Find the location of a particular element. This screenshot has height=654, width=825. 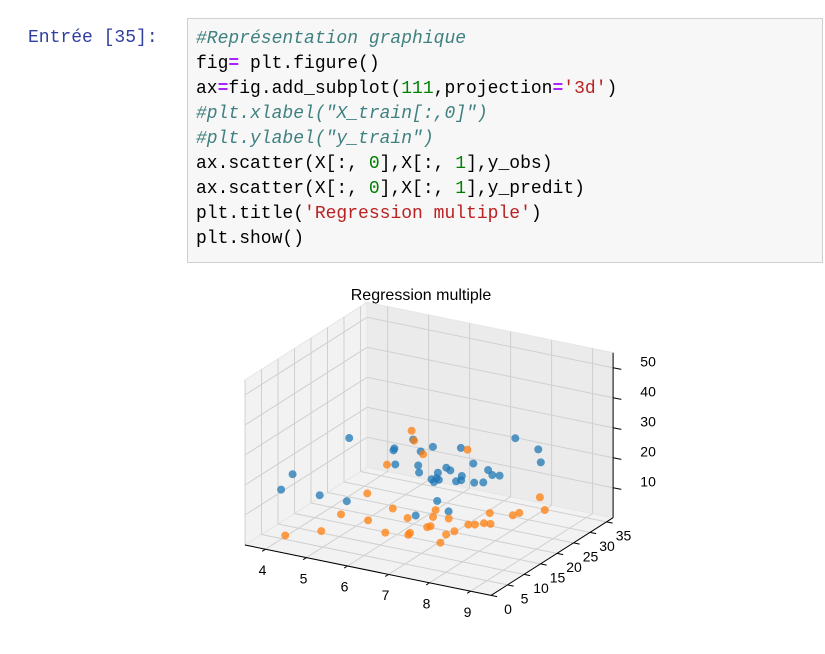

code-token: ],y_predit) is located at coordinates (525, 189).